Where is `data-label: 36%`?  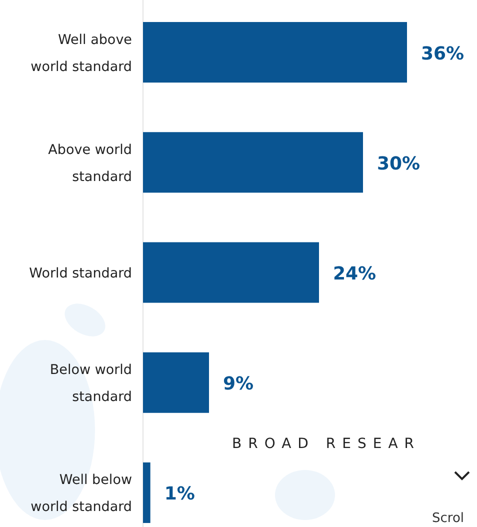 data-label: 36% is located at coordinates (442, 53).